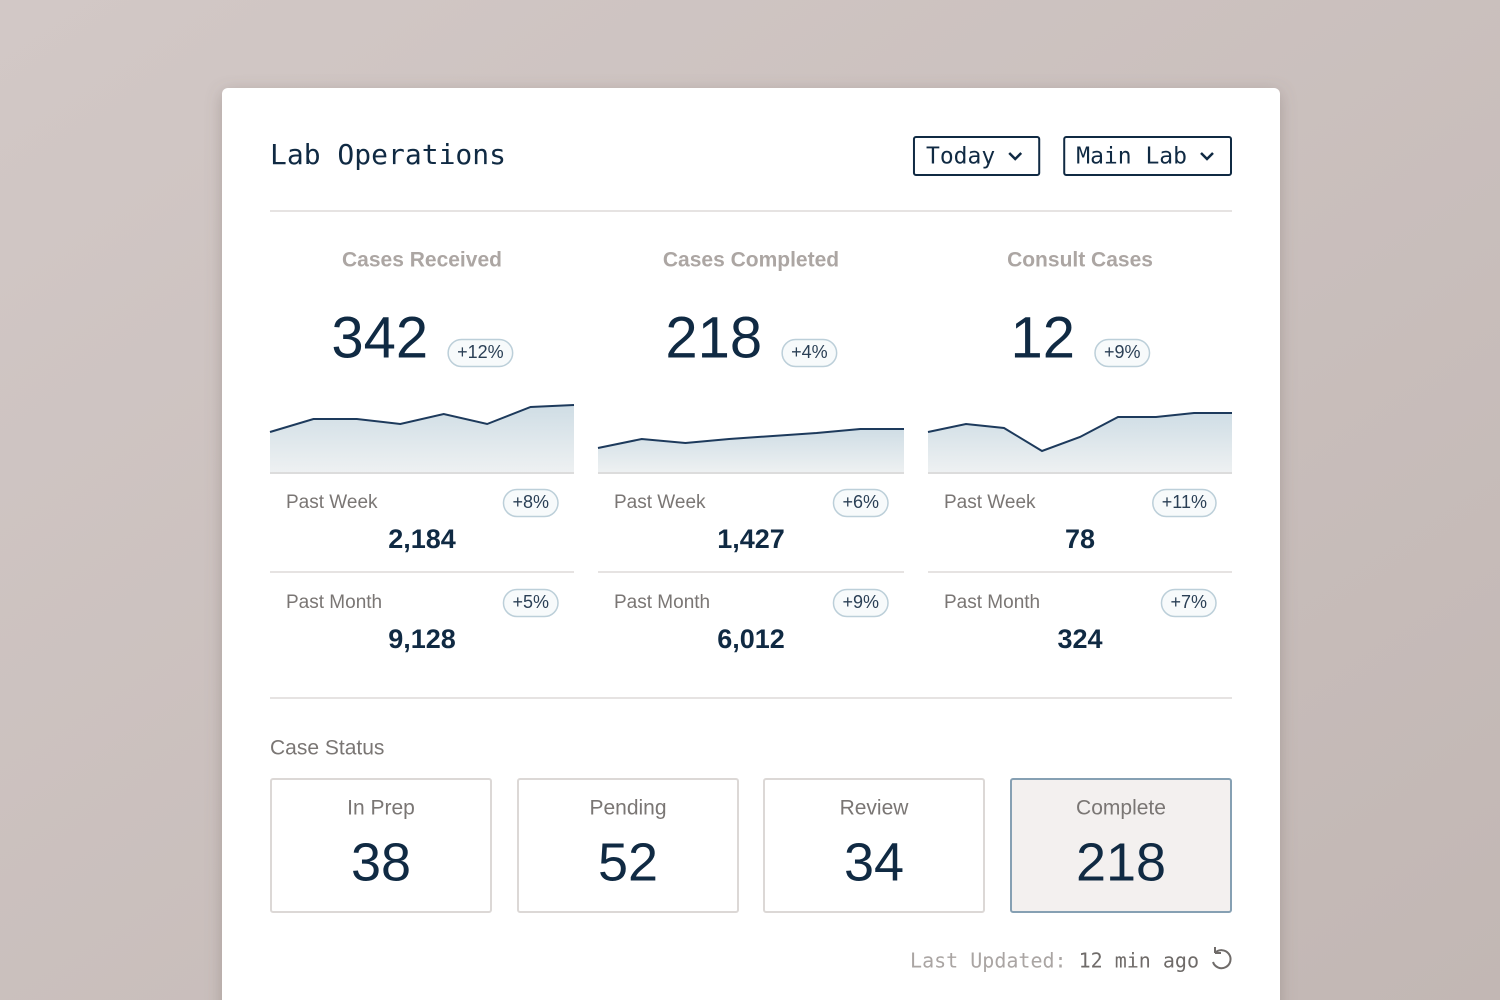  What do you see at coordinates (1080, 260) in the screenshot?
I see `metric-label: Consult Cases` at bounding box center [1080, 260].